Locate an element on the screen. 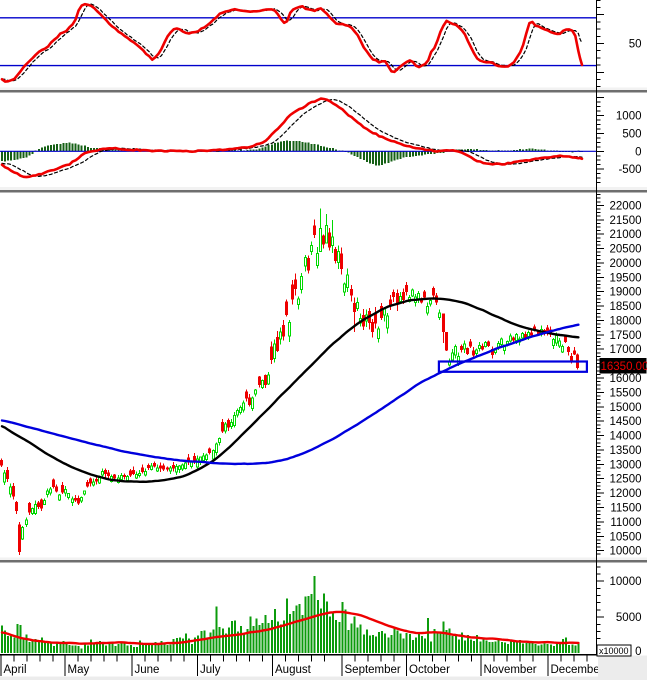  svg-text: 14000 is located at coordinates (626, 437).